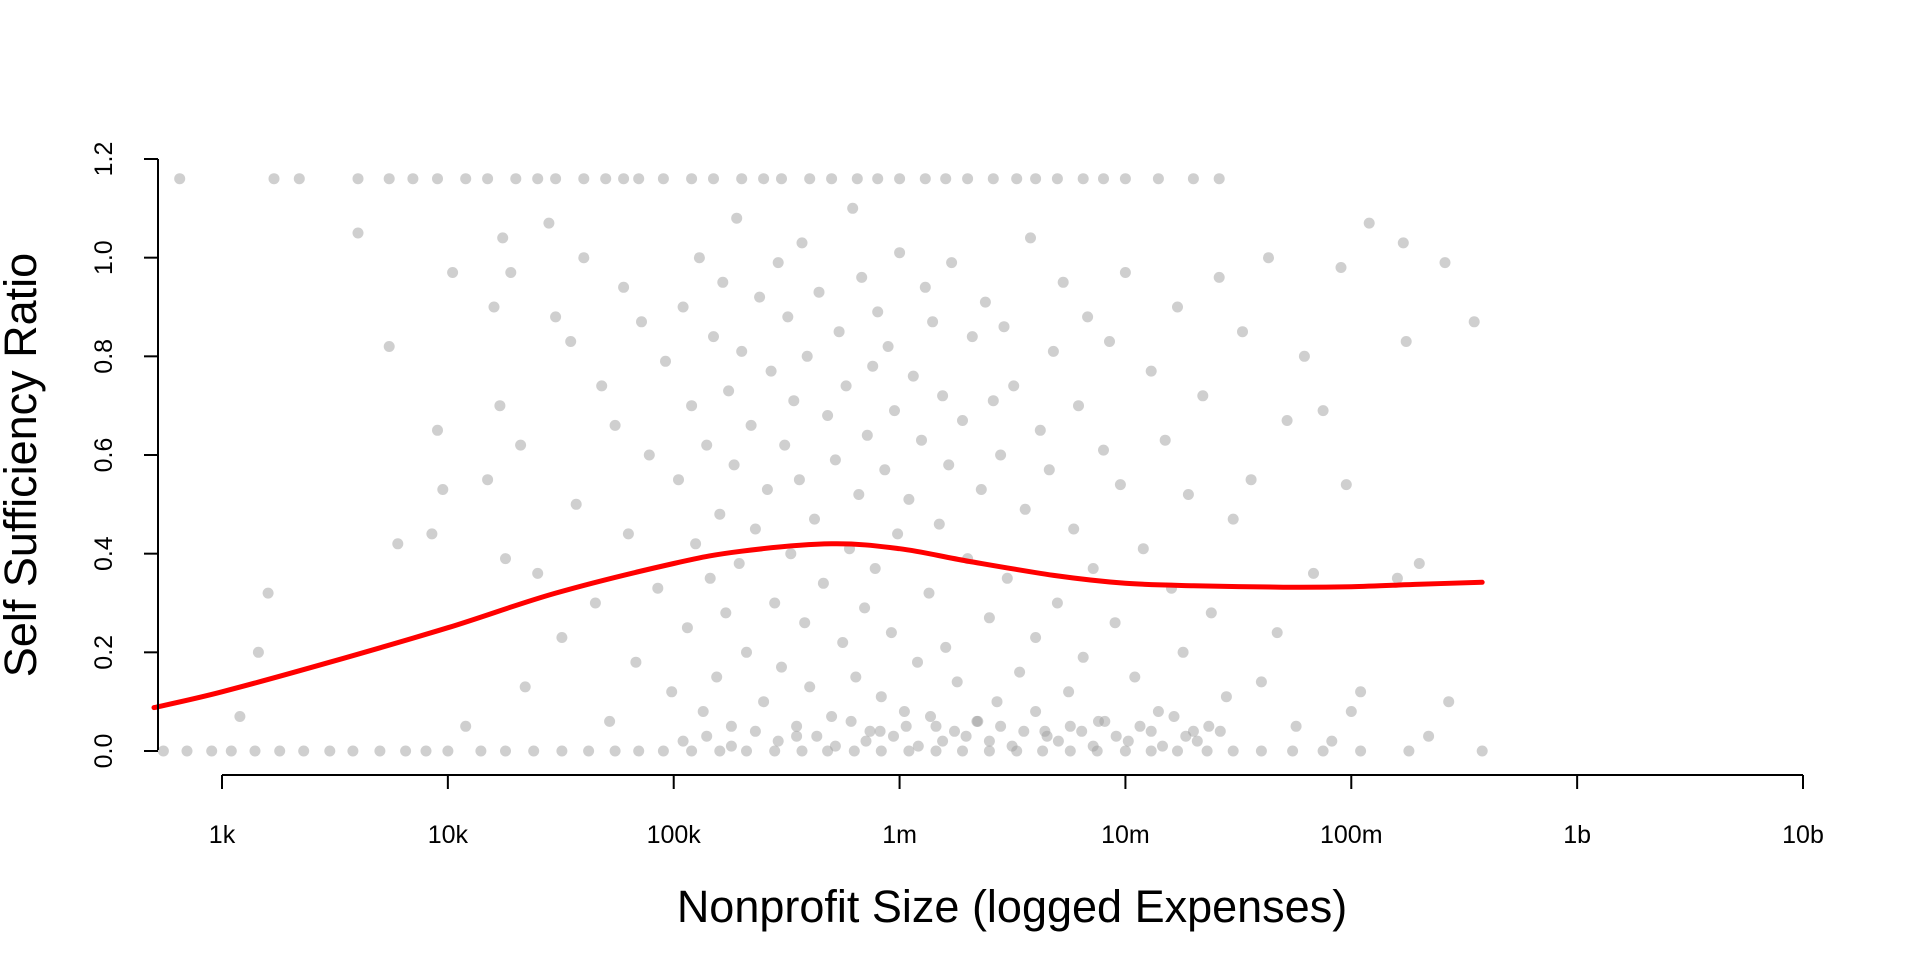 Image resolution: width=1920 pixels, height=960 pixels. I want to click on y-tick-label: 0.4, so click(104, 553).